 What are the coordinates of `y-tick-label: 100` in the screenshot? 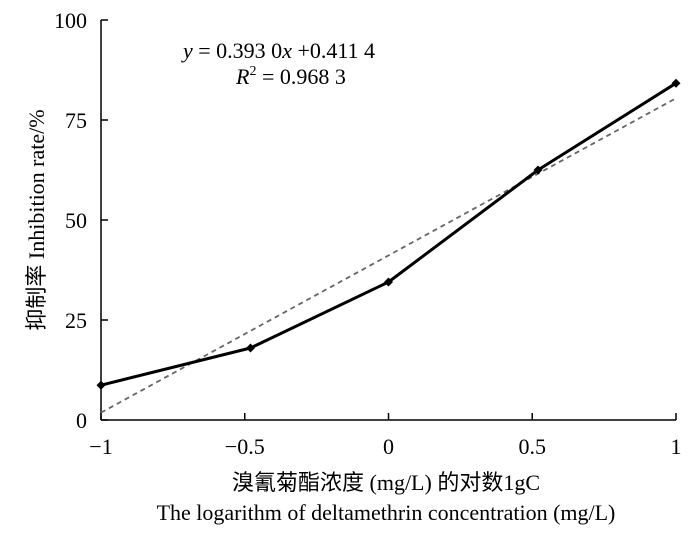 It's located at (70, 20).